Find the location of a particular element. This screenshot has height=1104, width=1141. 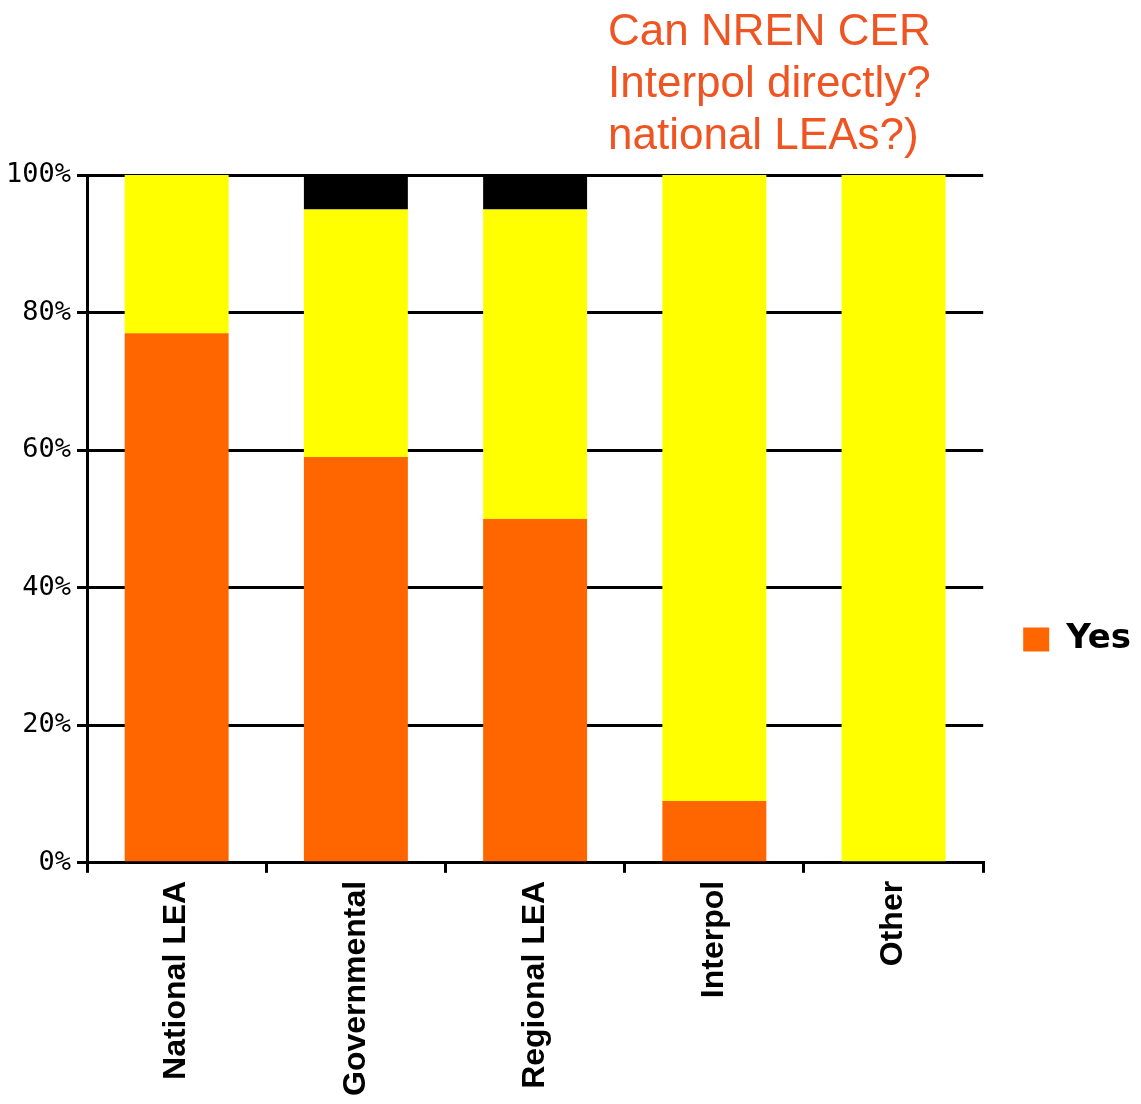

legend-label: Yes is located at coordinates (1098, 636).